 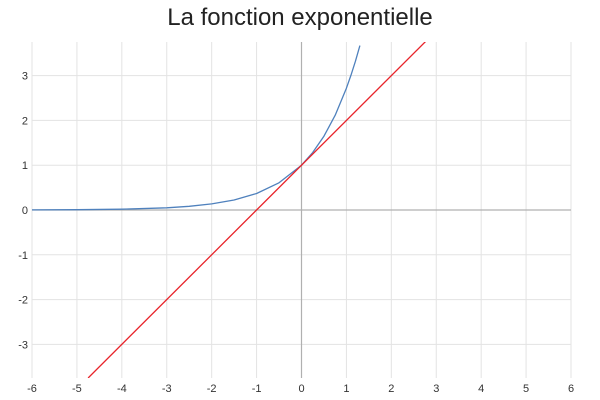 What do you see at coordinates (300, 17) in the screenshot?
I see `chart-title: La fonction exponentielle` at bounding box center [300, 17].